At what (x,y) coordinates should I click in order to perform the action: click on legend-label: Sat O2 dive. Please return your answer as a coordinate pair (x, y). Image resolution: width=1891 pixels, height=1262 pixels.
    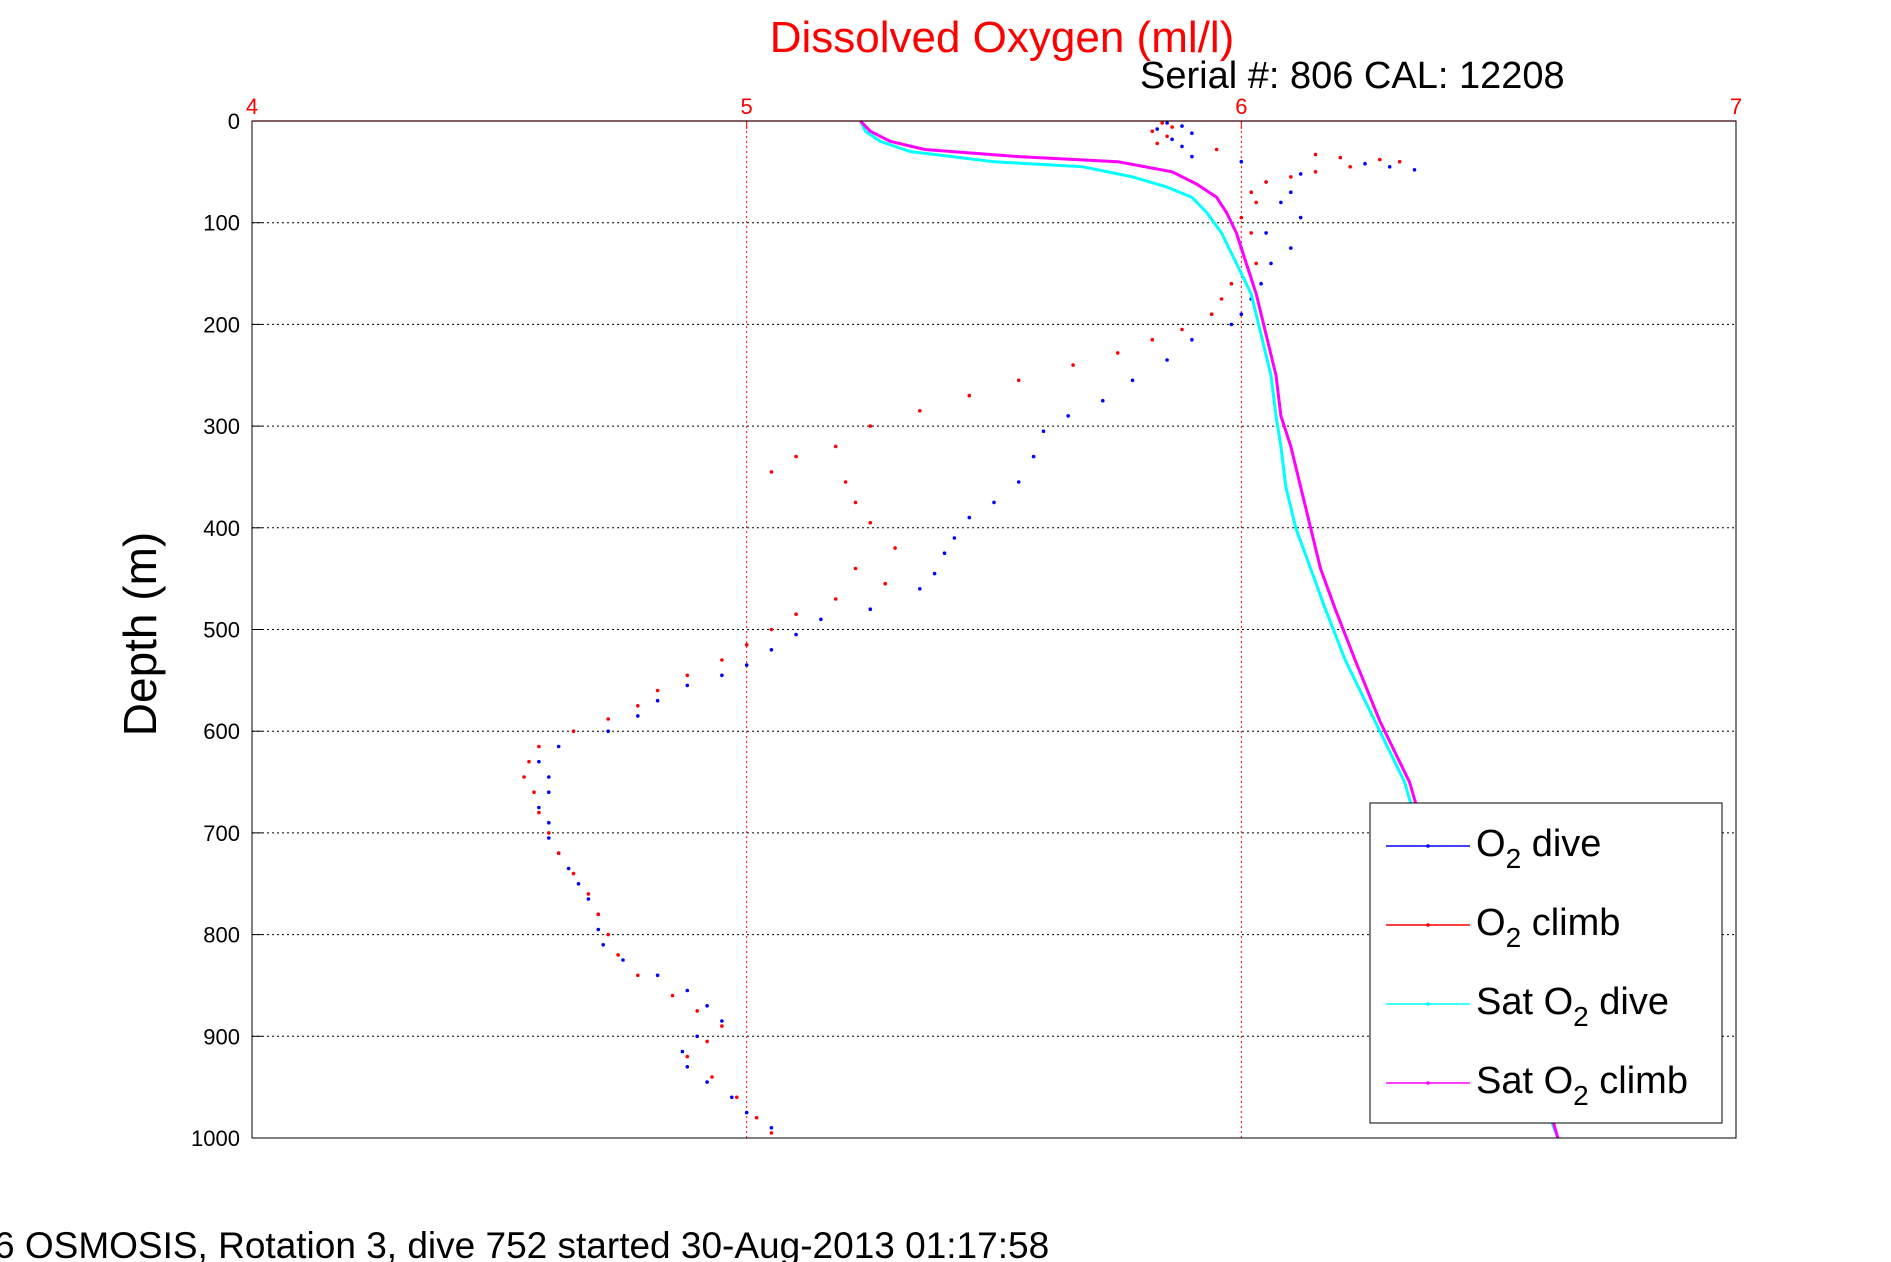
    Looking at the image, I should click on (1572, 1006).